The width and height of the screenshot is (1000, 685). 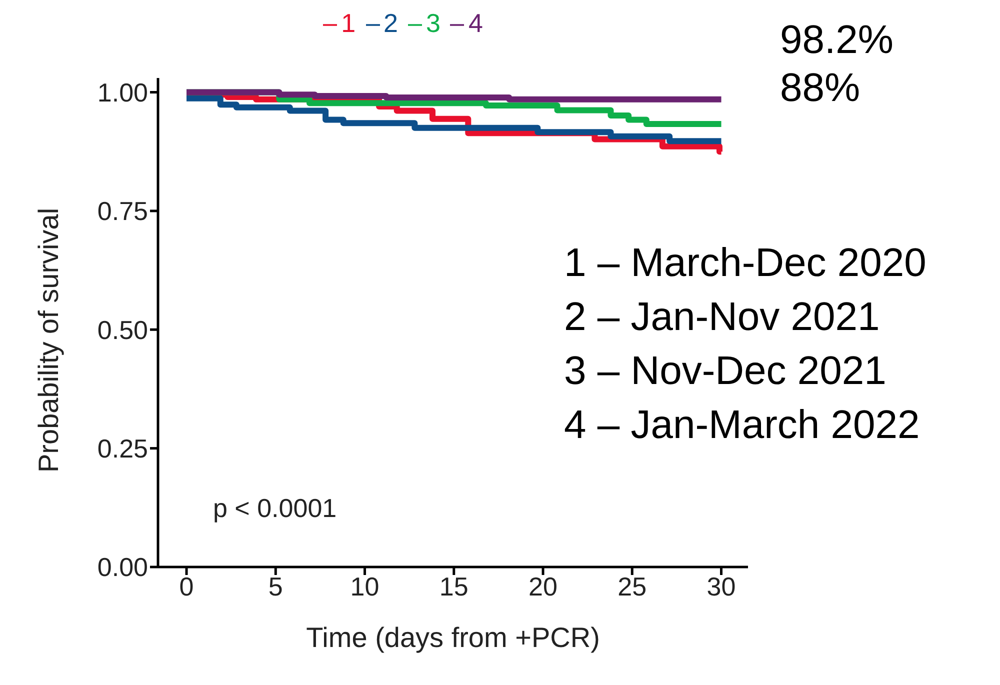 I want to click on x-tick-label: 25, so click(x=632, y=586).